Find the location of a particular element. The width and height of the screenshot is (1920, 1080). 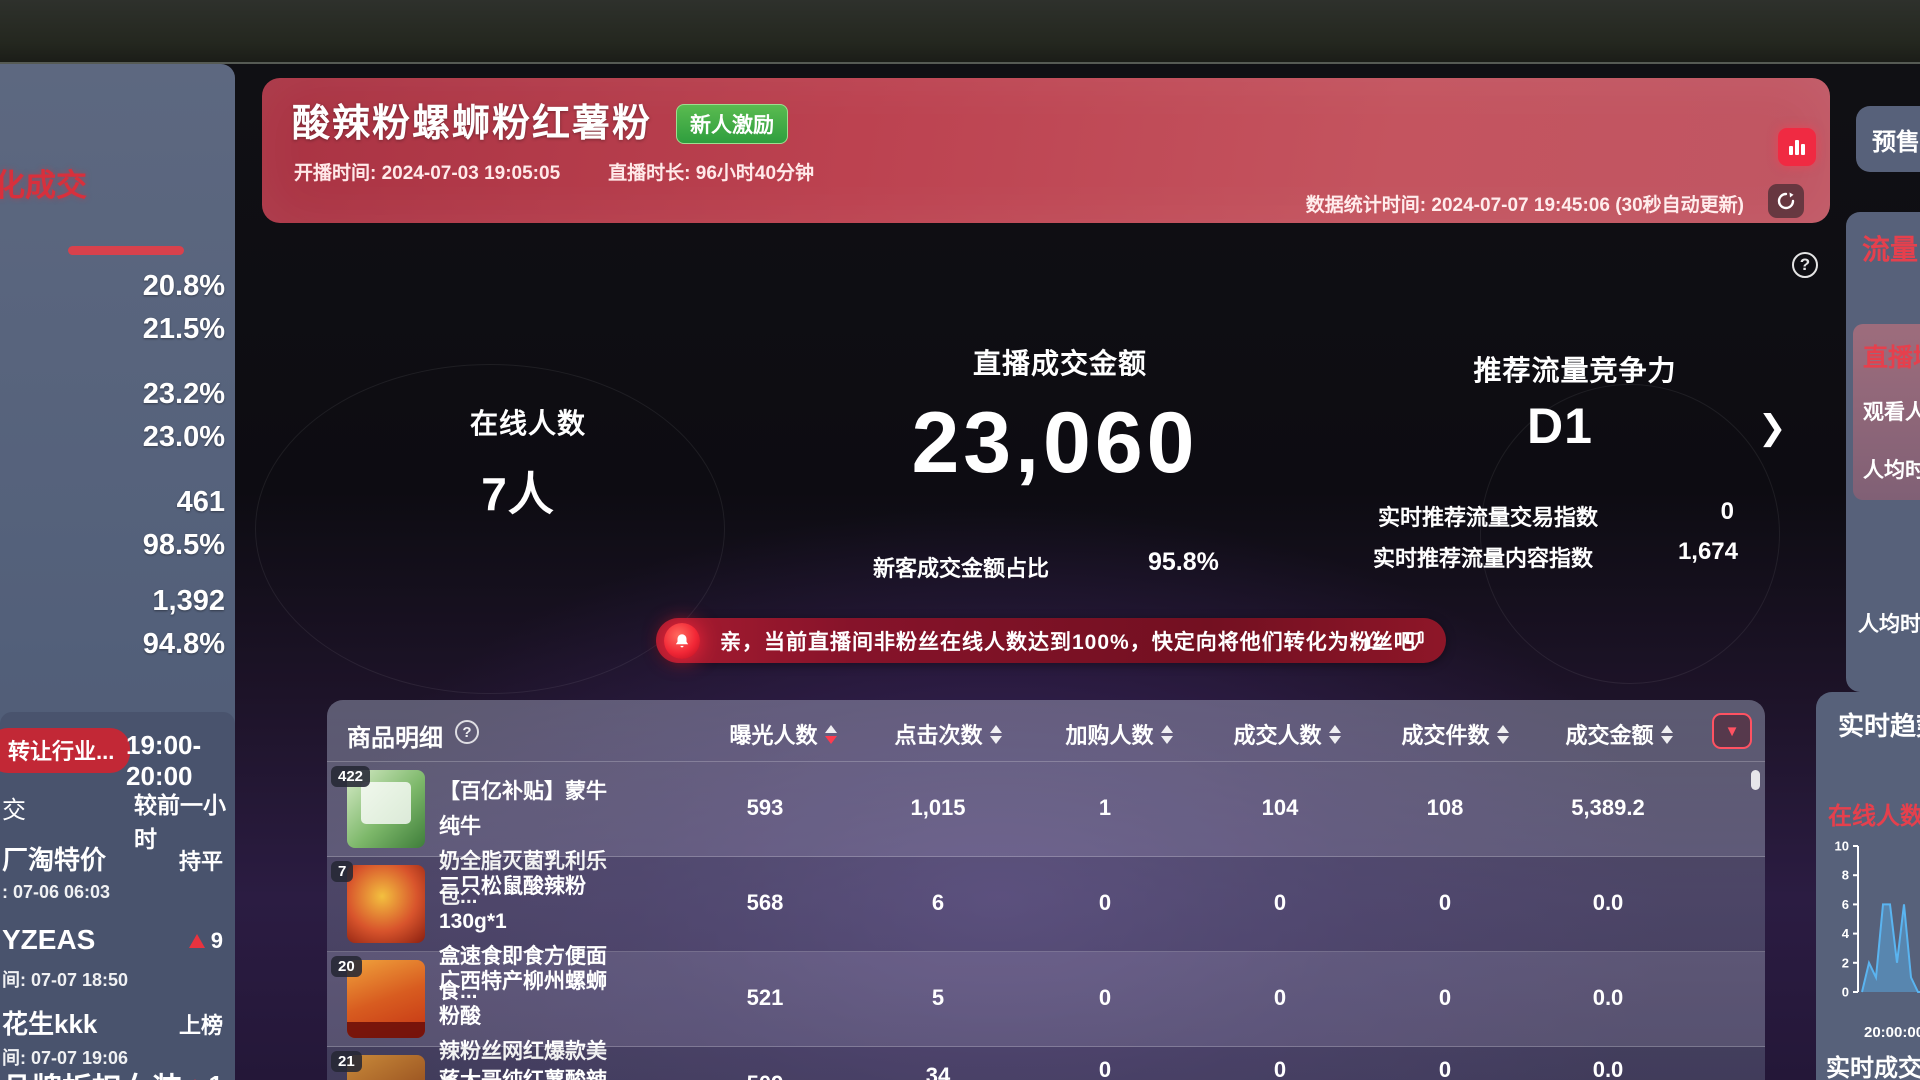

column-header-clicks: 点击次数 is located at coordinates (948, 734).